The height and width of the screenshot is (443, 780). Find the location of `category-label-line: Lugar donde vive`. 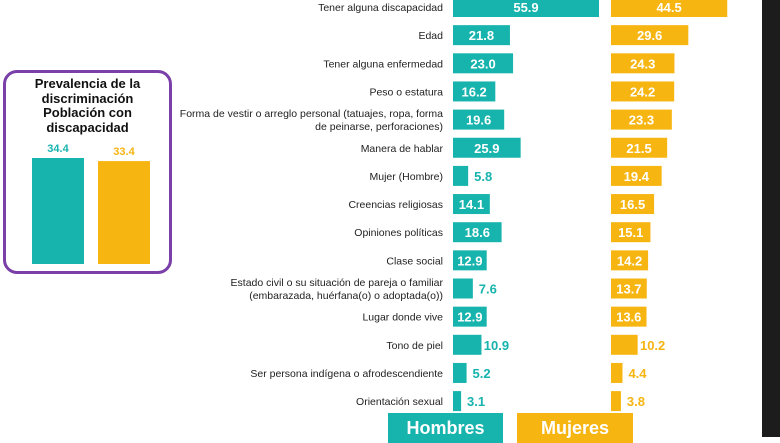

category-label-line: Lugar donde vive is located at coordinates (402, 318).